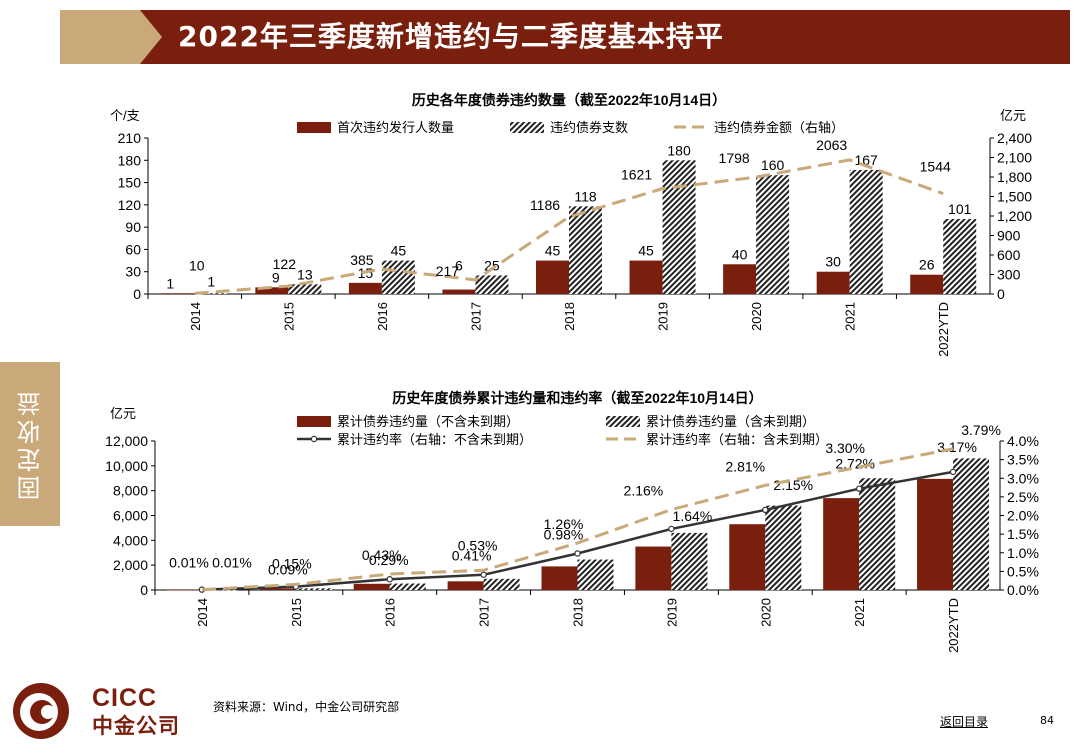  What do you see at coordinates (564, 524) in the screenshot?
I see `line-data-label: 1.26%` at bounding box center [564, 524].